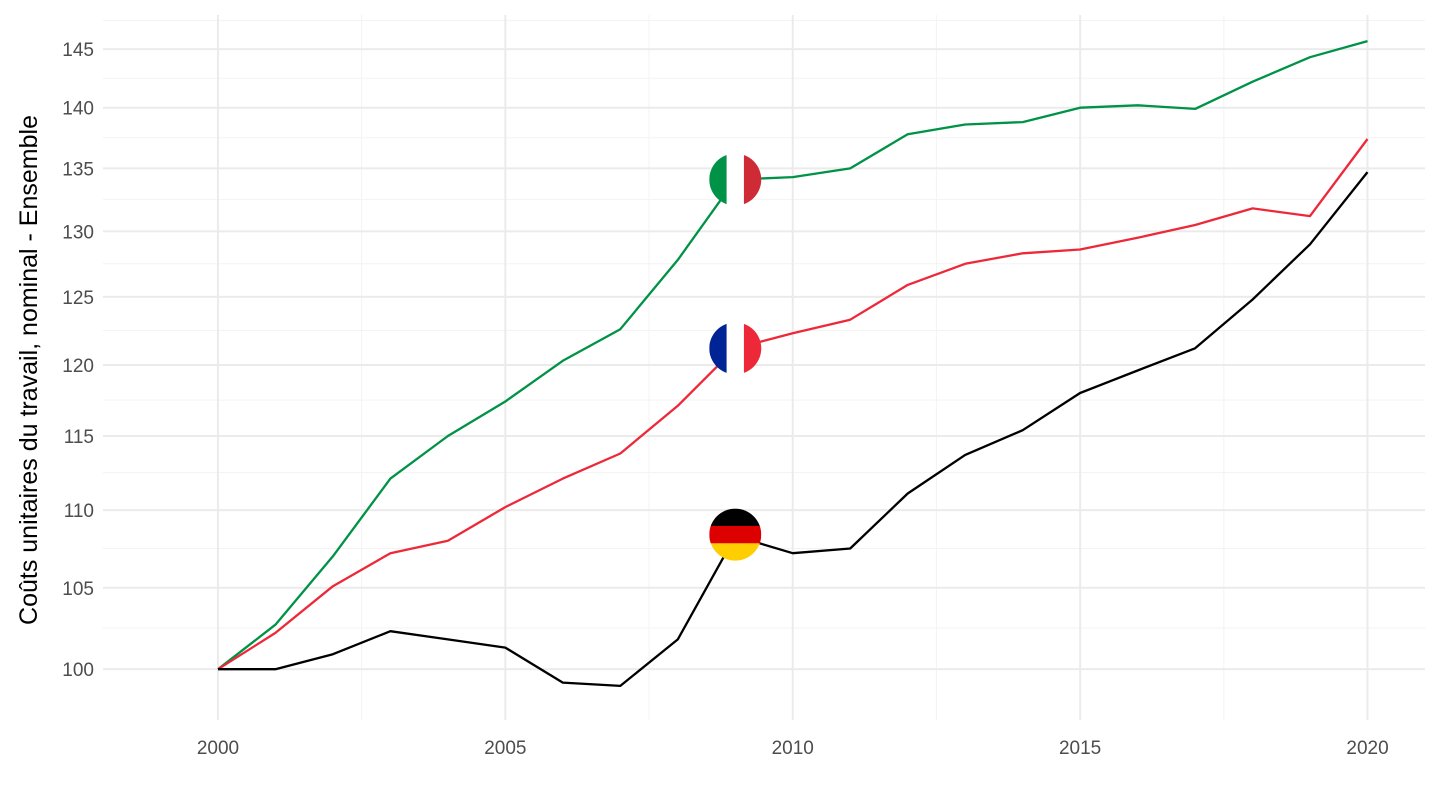 The height and width of the screenshot is (810, 1440). Describe the element at coordinates (78, 169) in the screenshot. I see `y-tick-label: 135` at that location.